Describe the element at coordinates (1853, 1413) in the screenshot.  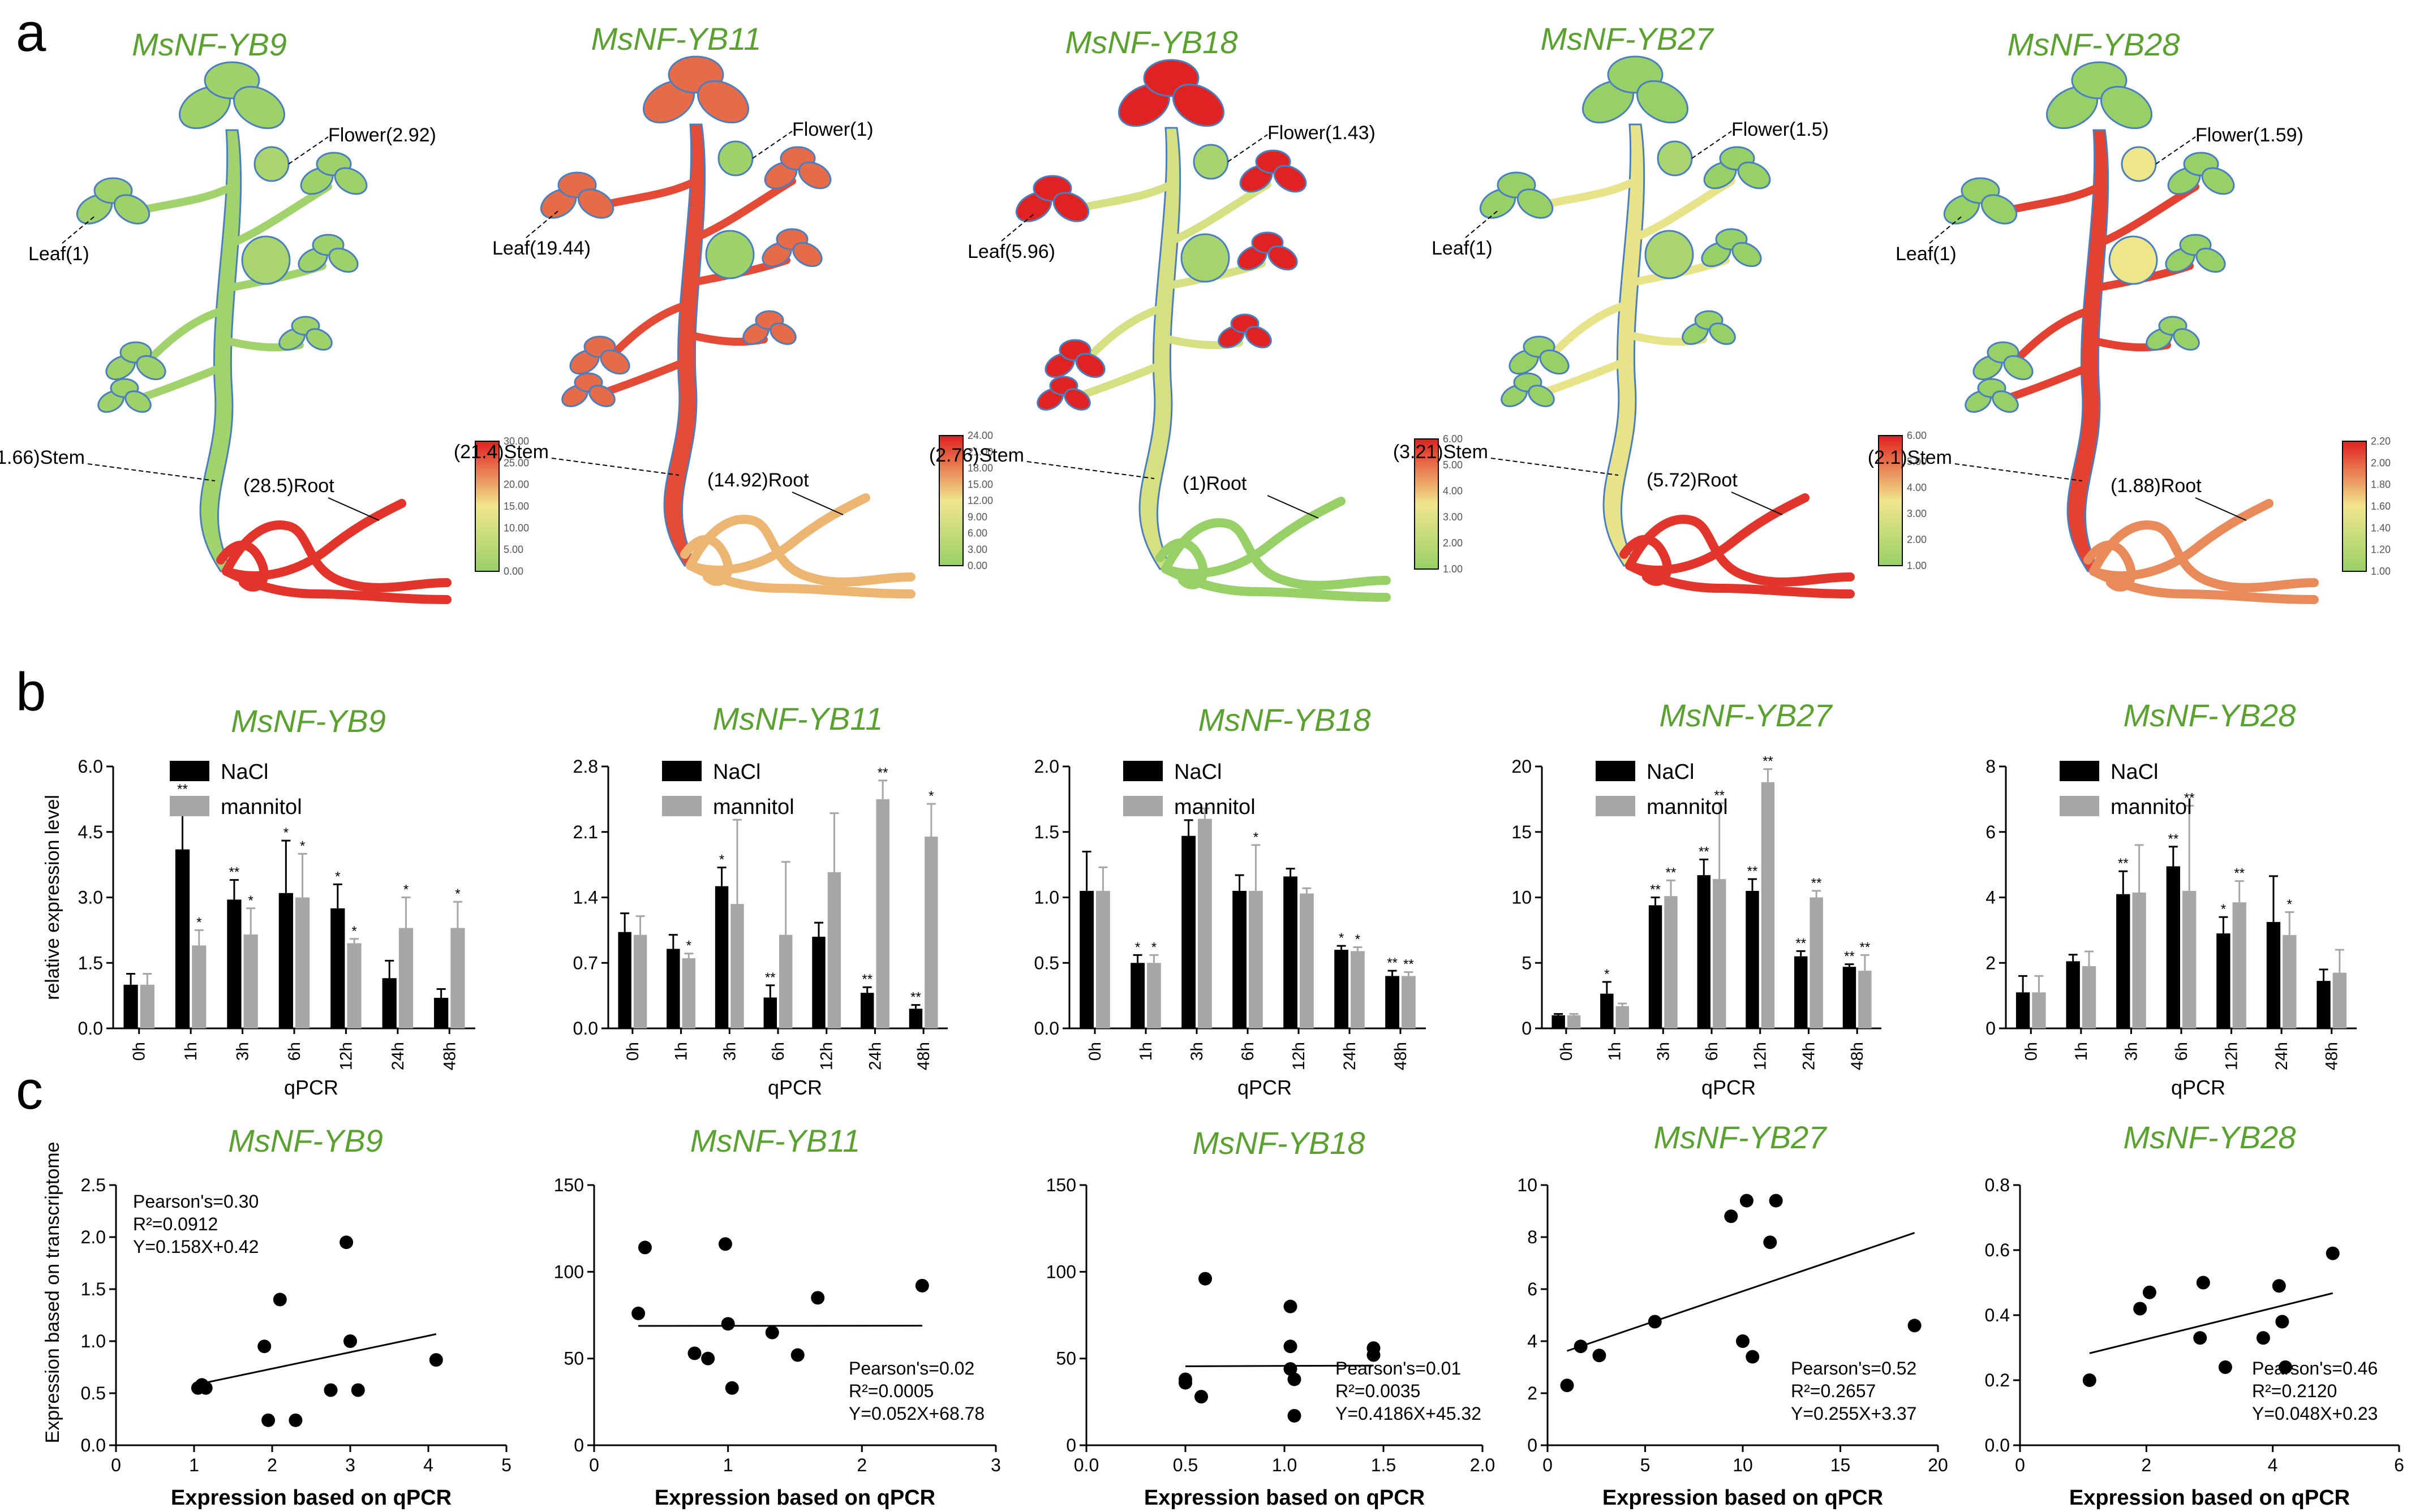
I see `stats-line: Y=0.255X+3.37` at that location.